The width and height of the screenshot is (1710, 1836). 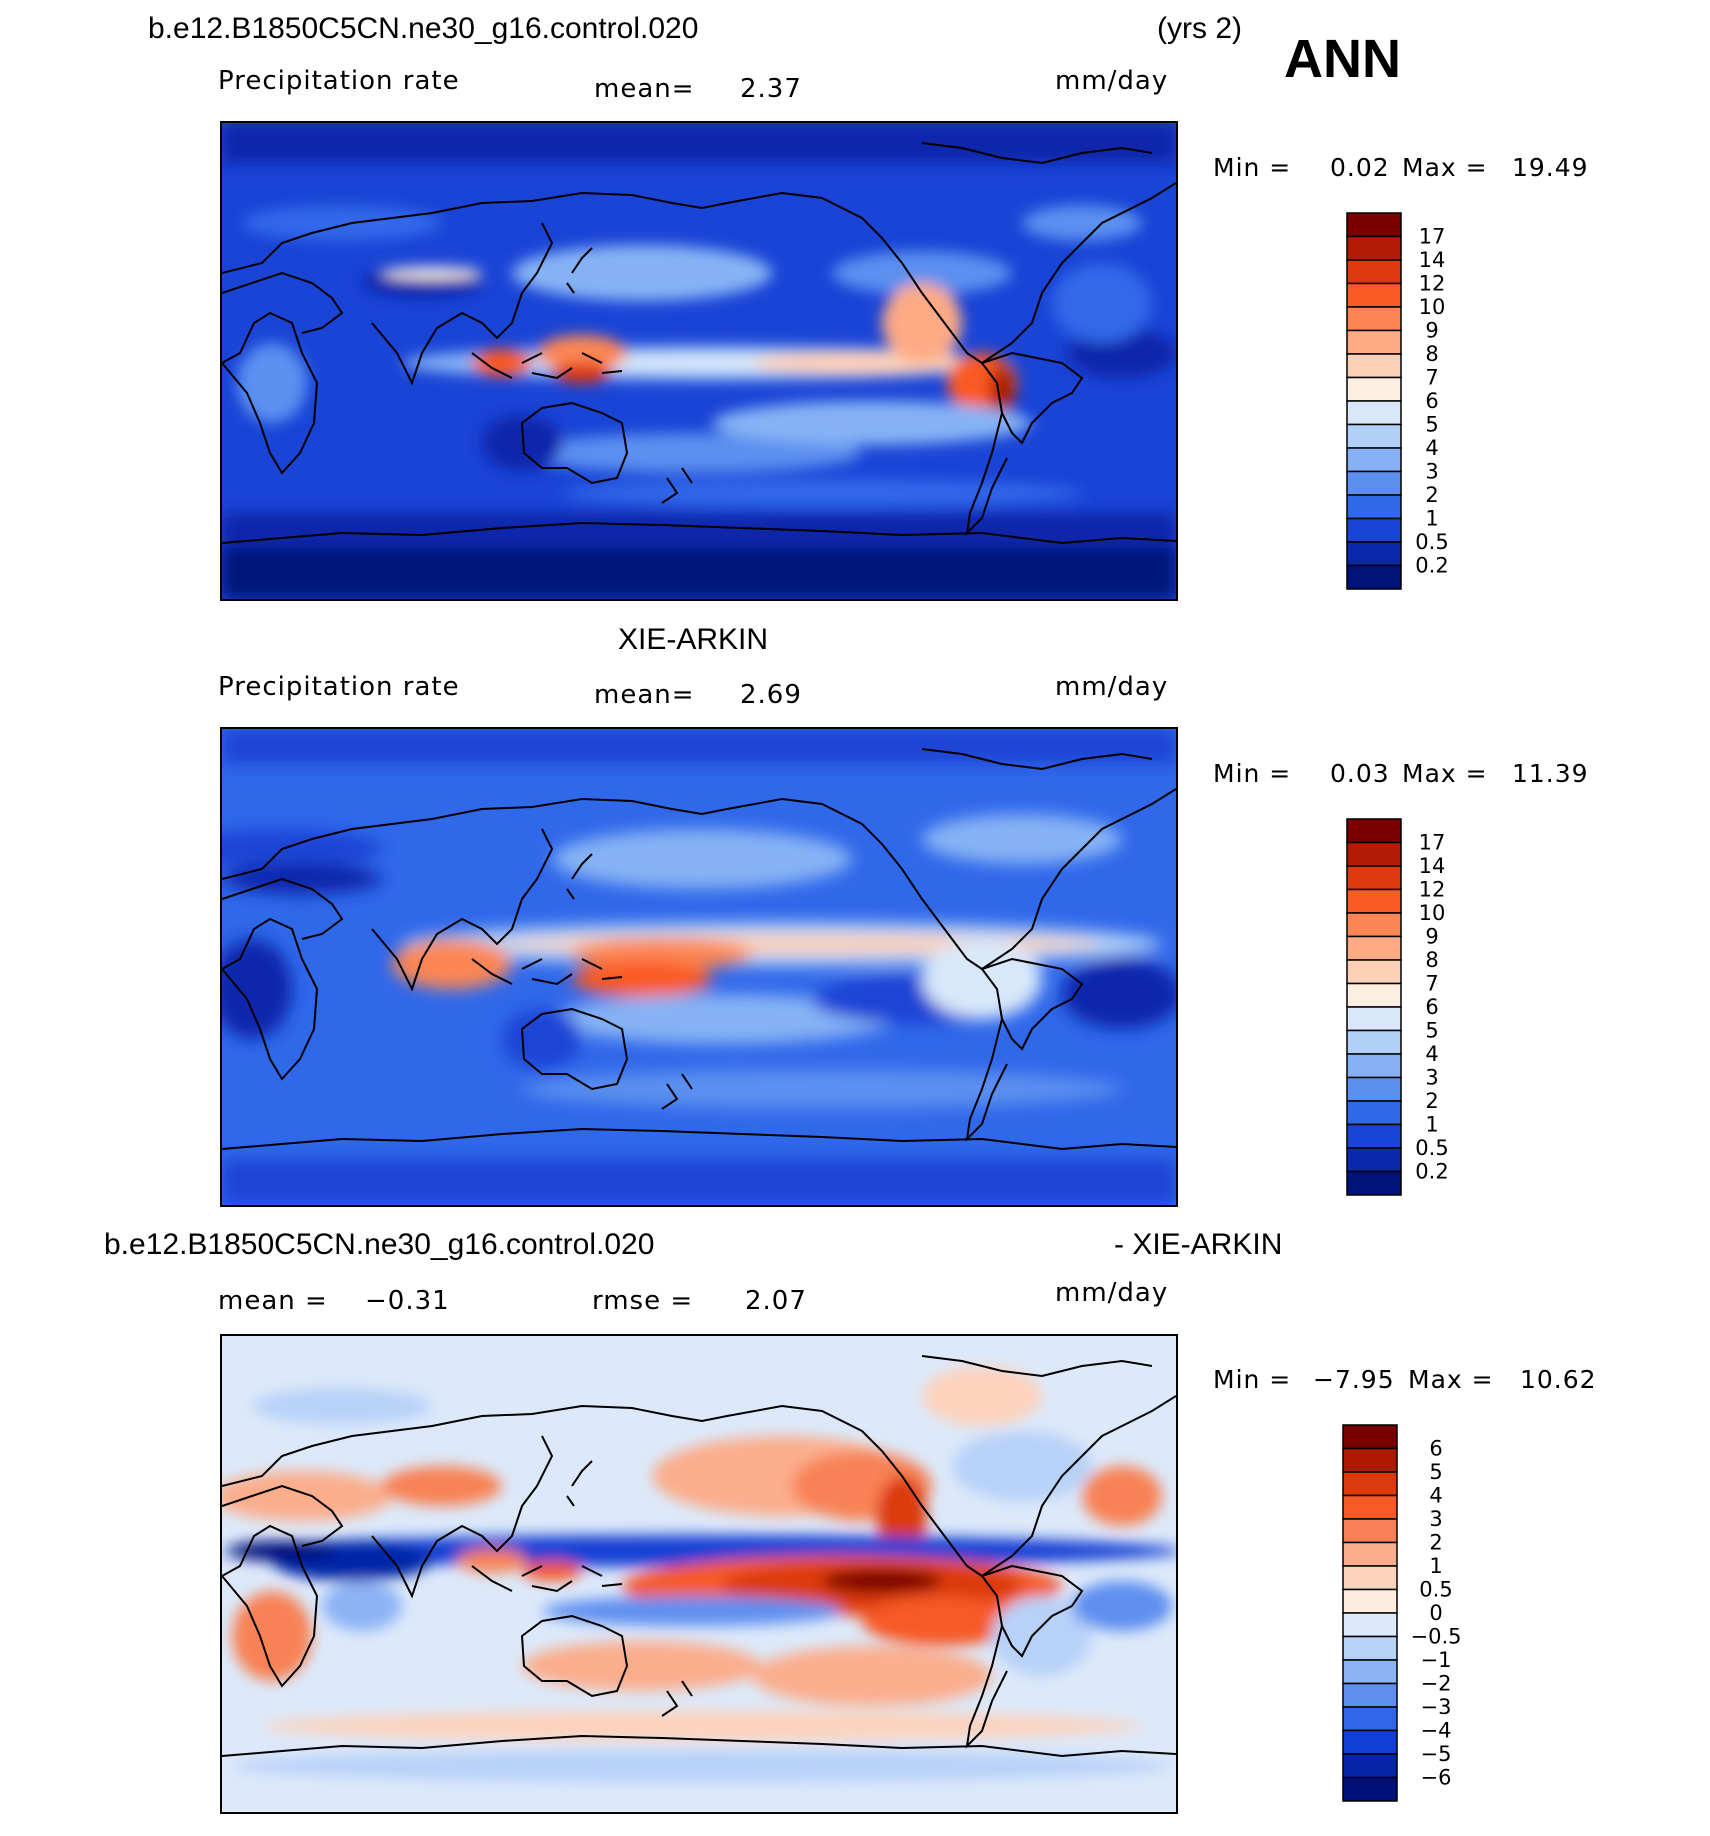 What do you see at coordinates (379, 1244) in the screenshot?
I see `panel3-title-left: b.e12.B1850C5CN.ne30_g16.control.020` at bounding box center [379, 1244].